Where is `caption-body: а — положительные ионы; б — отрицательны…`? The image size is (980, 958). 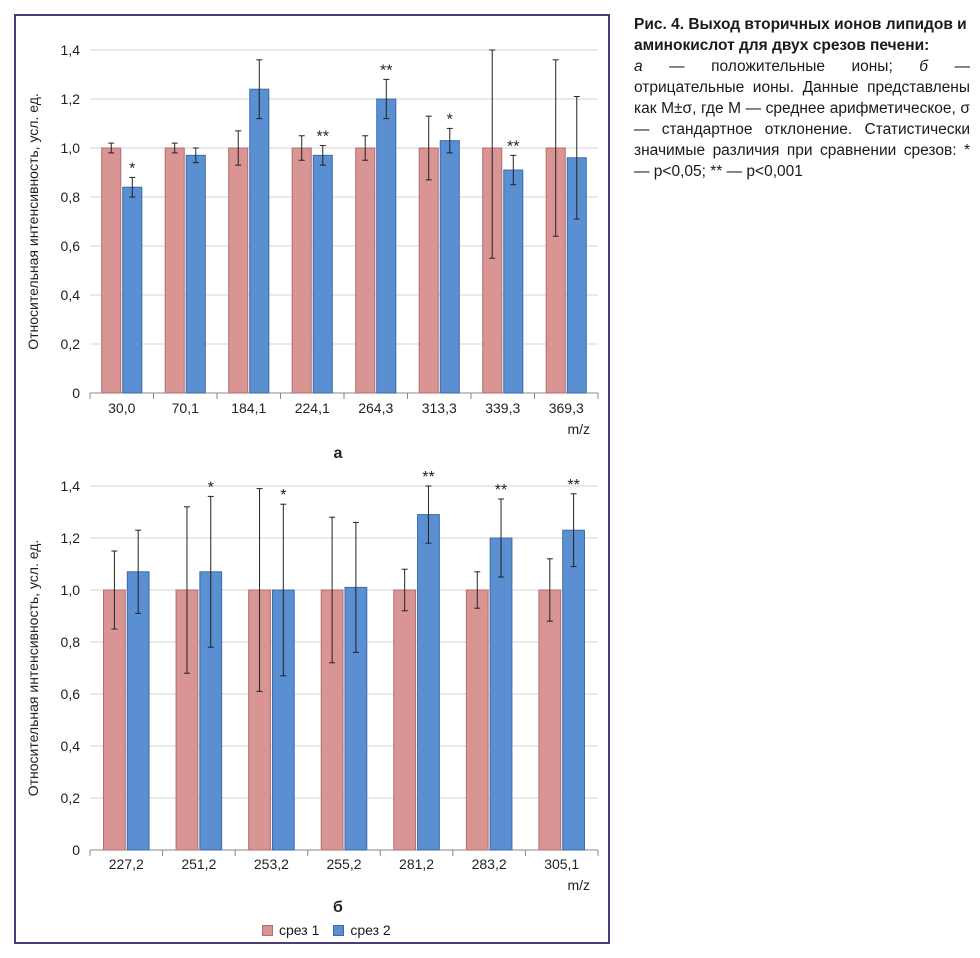 caption-body: а — положительные ионы; б — отрицательны… is located at coordinates (802, 119).